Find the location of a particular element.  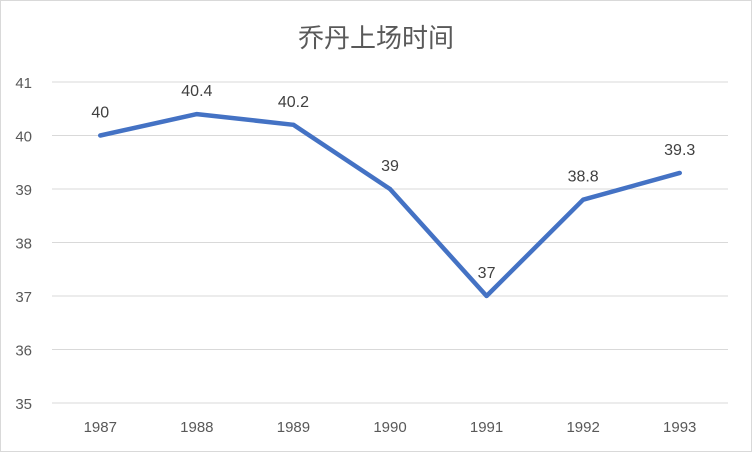

data-label: 40.2 is located at coordinates (293, 102).